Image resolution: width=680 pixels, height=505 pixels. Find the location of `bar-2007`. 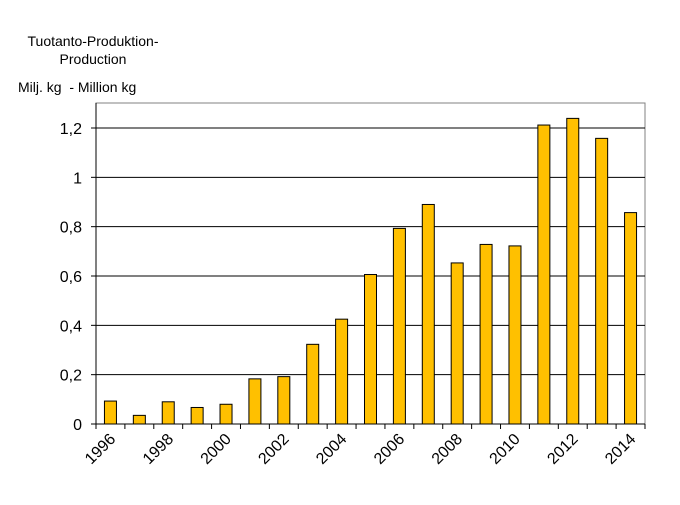

bar-2007 is located at coordinates (428, 314).